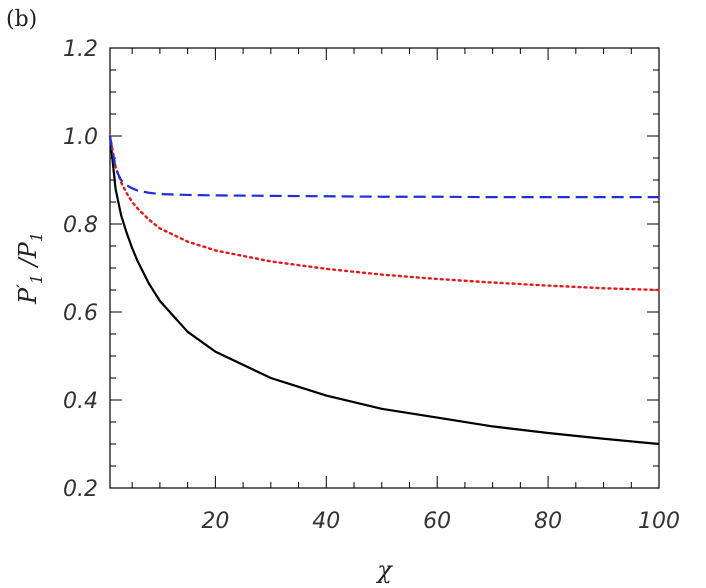 This screenshot has width=706, height=588. I want to click on y-axis-title: P′1 /P1, so click(29, 268).